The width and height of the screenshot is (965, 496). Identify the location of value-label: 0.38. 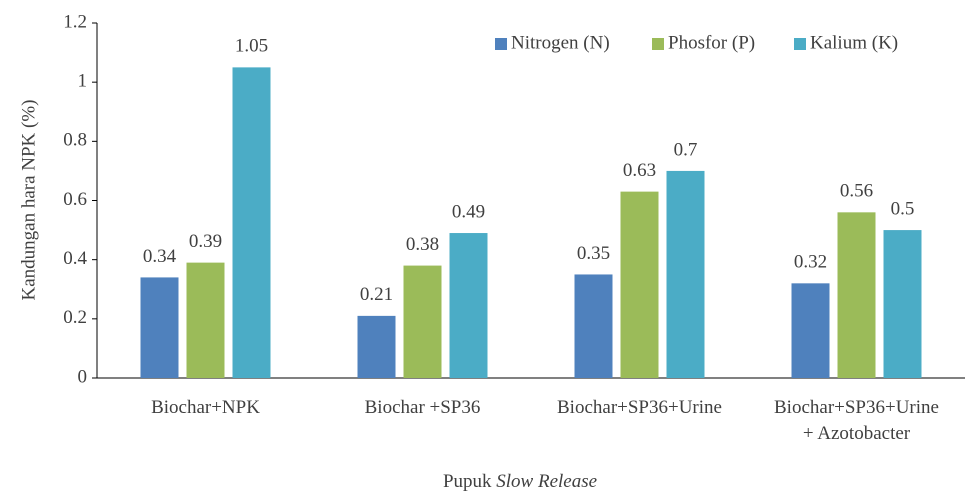
(422, 244).